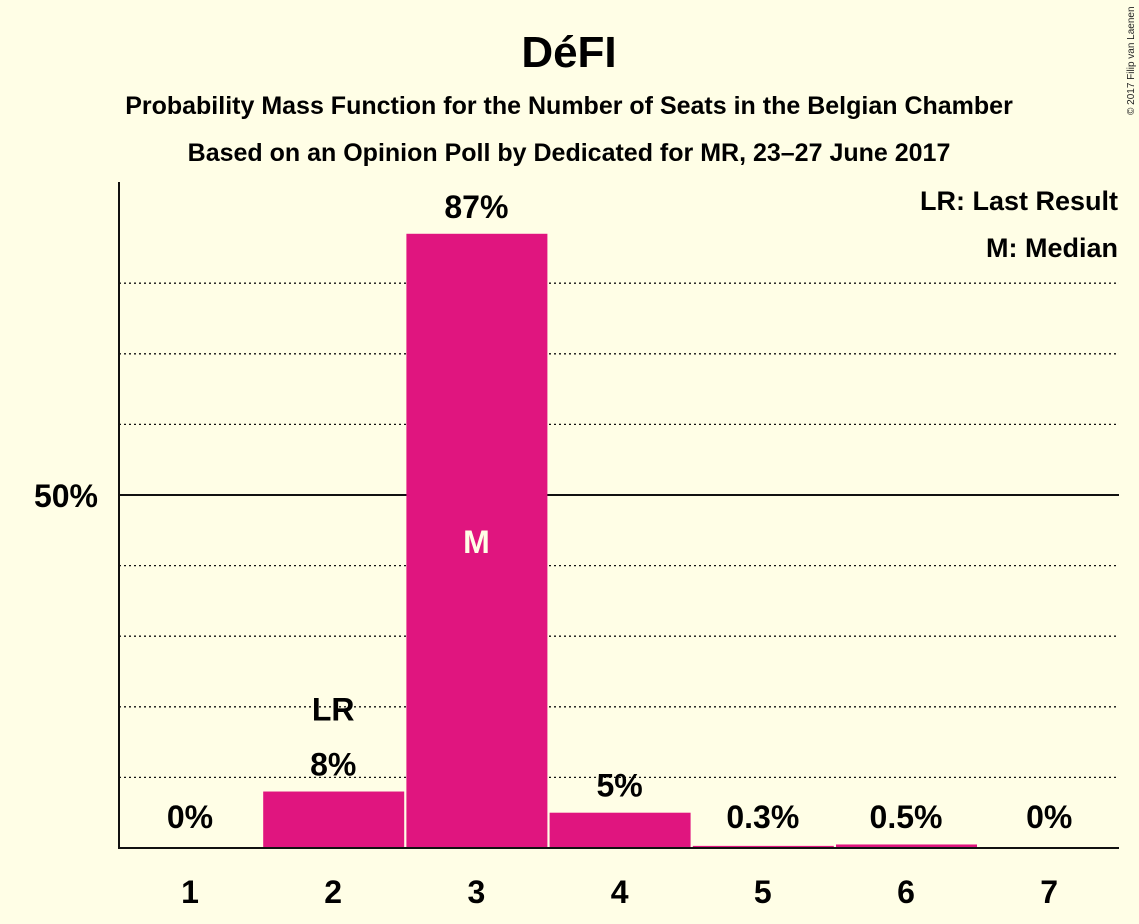  Describe the element at coordinates (1049, 817) in the screenshot. I see `value-label-7: 0%` at that location.